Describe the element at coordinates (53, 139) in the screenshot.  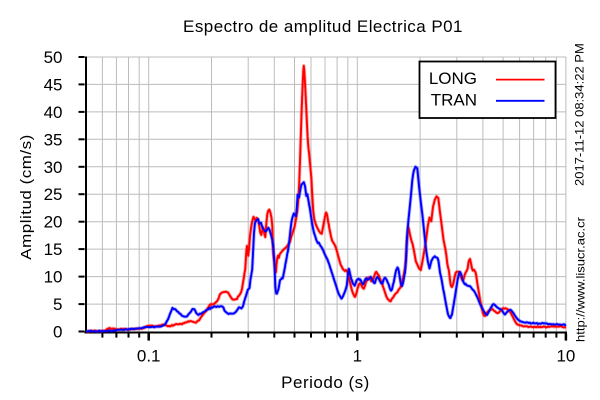
I see `svg-text: 35` at that location.